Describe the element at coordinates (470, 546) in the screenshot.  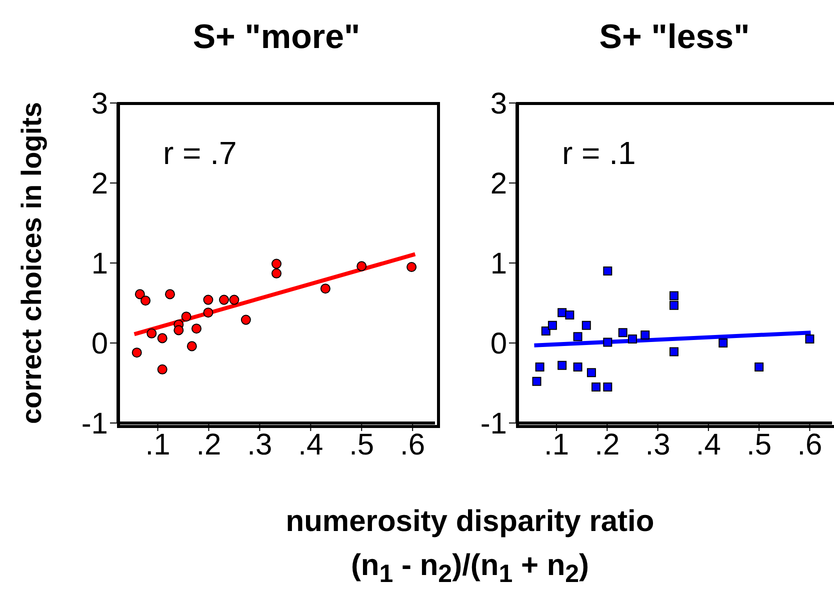
I see `text: numerosity disparity ratio (n$_{1}$ - n$_{2}$)/(n$_{1}$ + n$_{2}$)` at that location.